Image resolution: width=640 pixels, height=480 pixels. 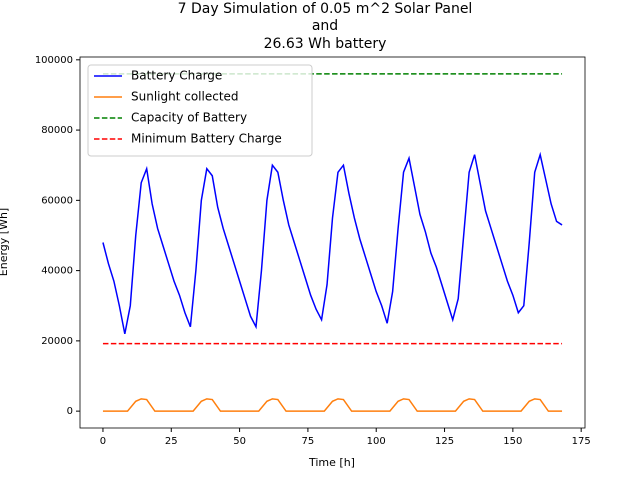 I want to click on x-tick-label: 175, so click(x=581, y=441).